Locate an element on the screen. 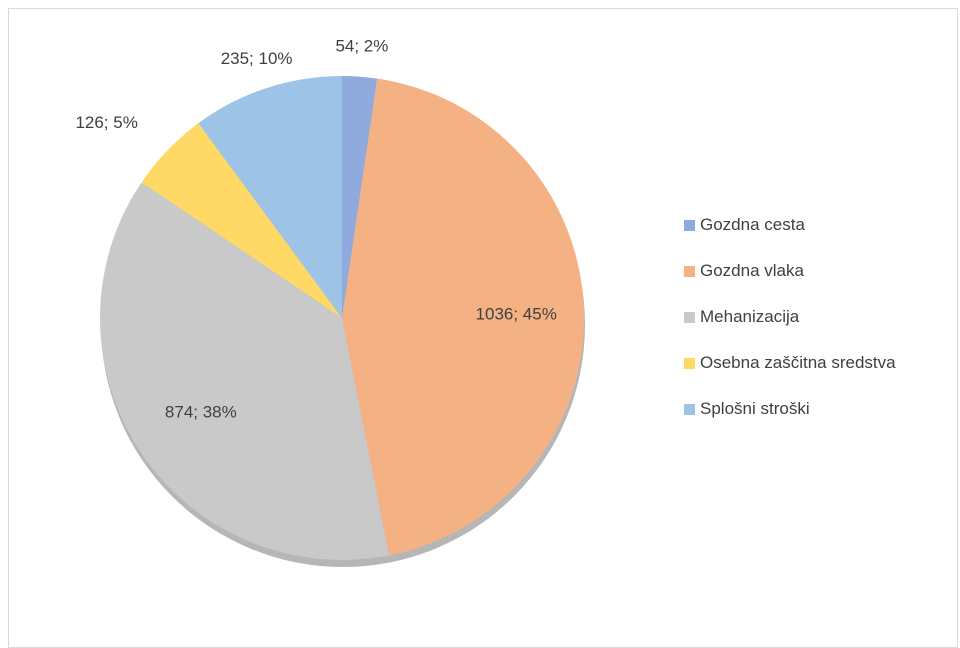 This screenshot has height=648, width=960. legend-label: Osebna zaščitna sredstva is located at coordinates (798, 362).